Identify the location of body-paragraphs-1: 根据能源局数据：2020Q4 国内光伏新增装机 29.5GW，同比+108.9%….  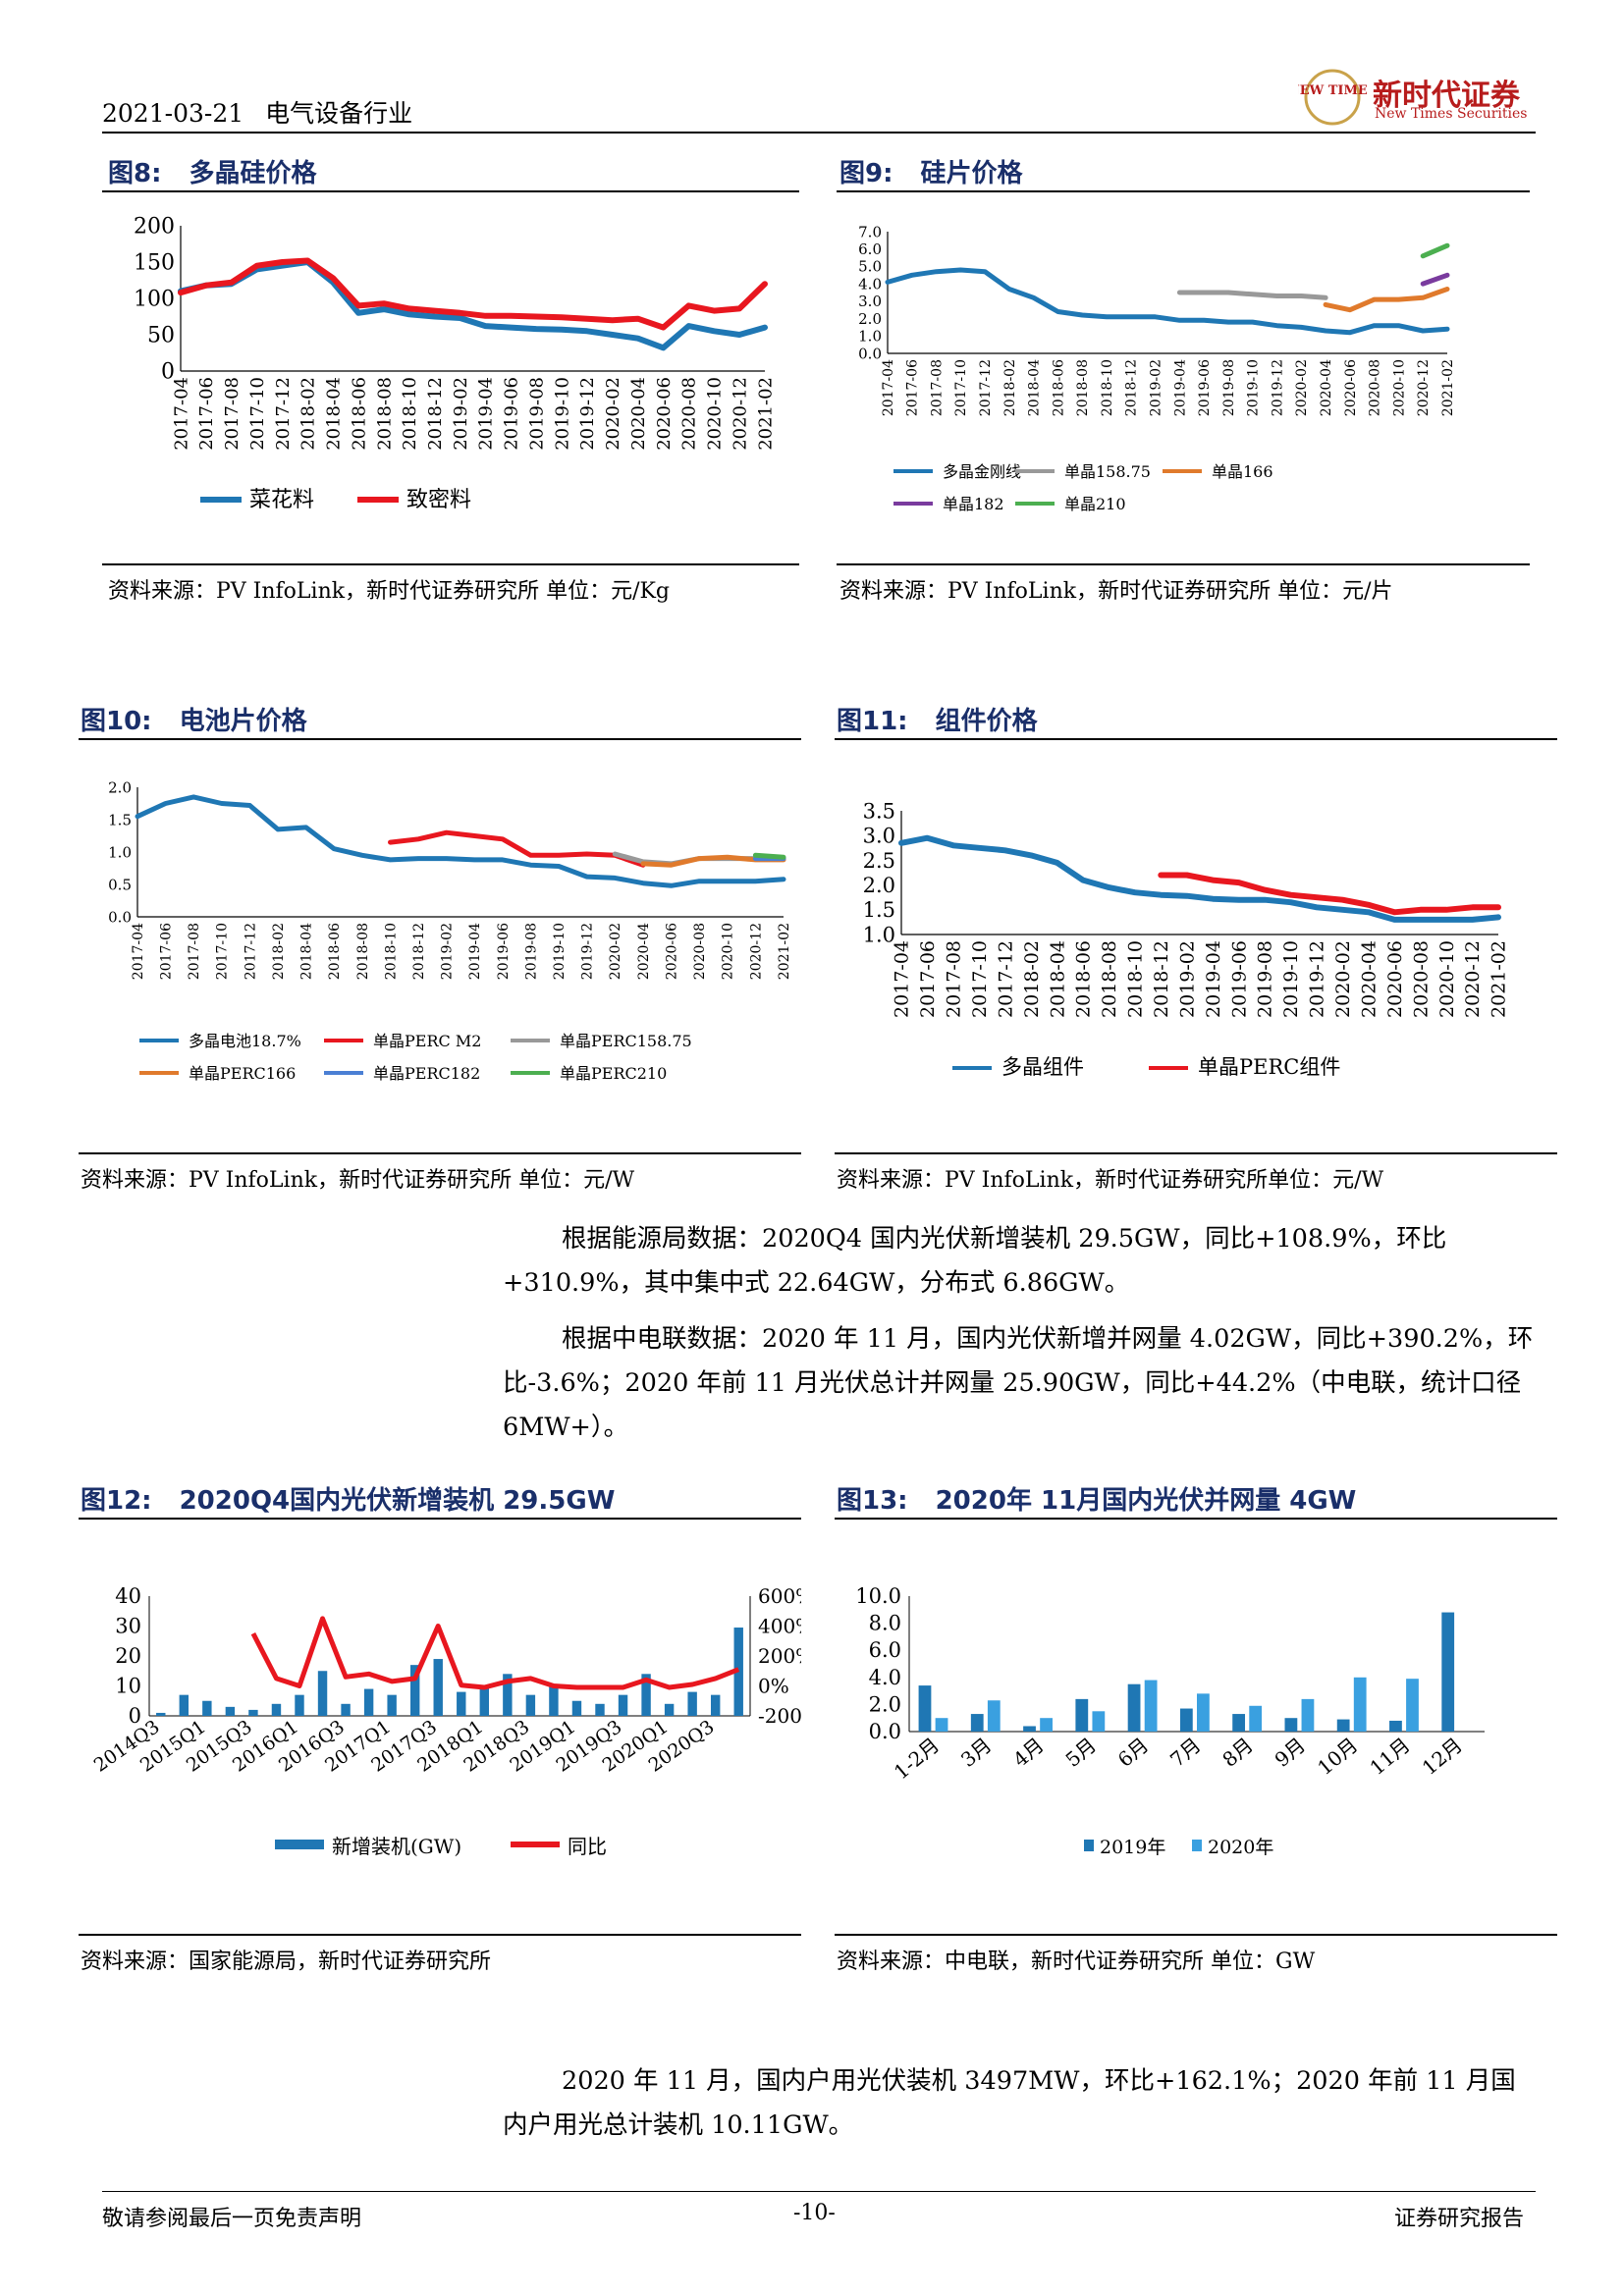
(1018, 1334).